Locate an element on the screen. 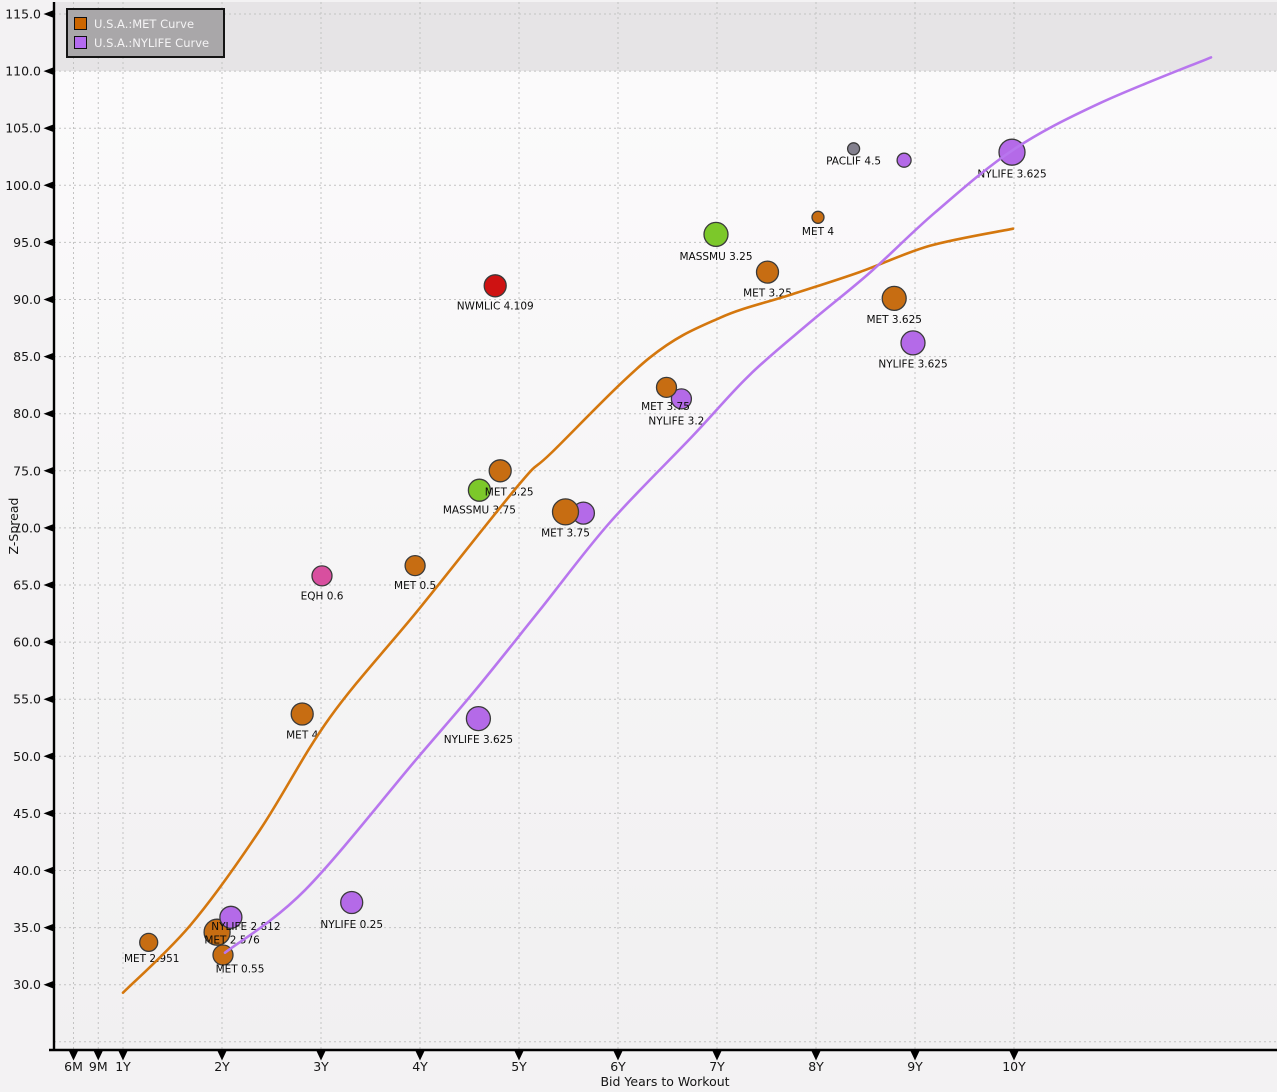 The height and width of the screenshot is (1092, 1277). y-tick-label-80: 80.0 is located at coordinates (27, 413).